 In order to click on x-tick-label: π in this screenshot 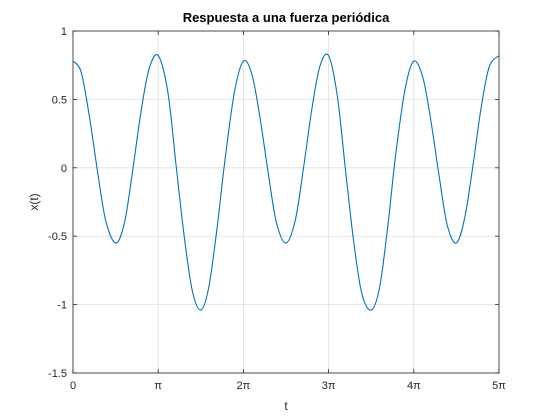, I will do `click(158, 386)`.